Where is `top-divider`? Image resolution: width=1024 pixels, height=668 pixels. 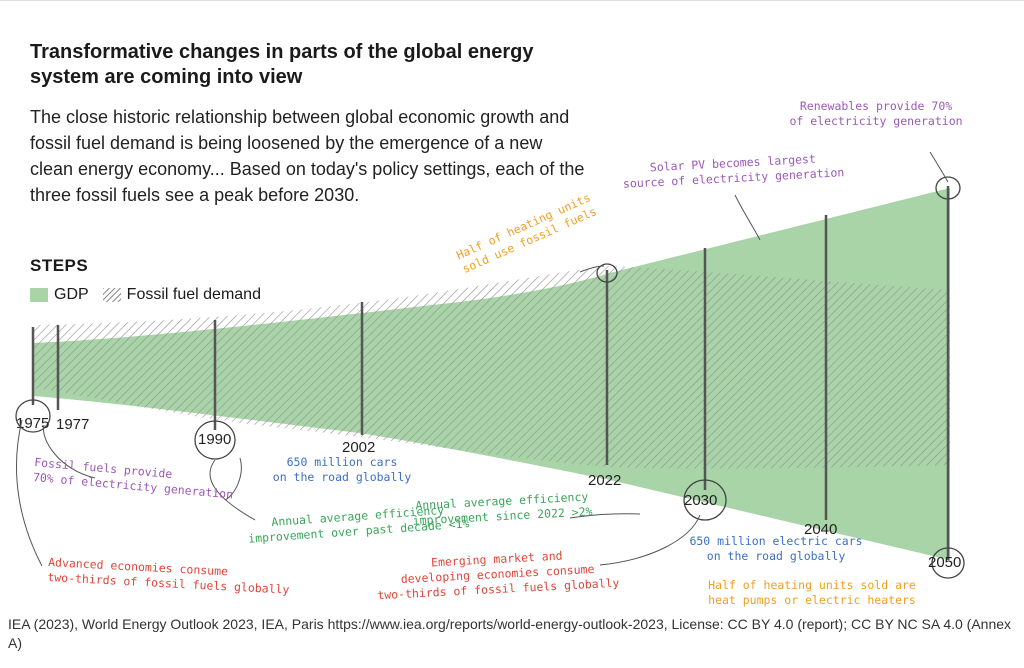
top-divider is located at coordinates (512, 0).